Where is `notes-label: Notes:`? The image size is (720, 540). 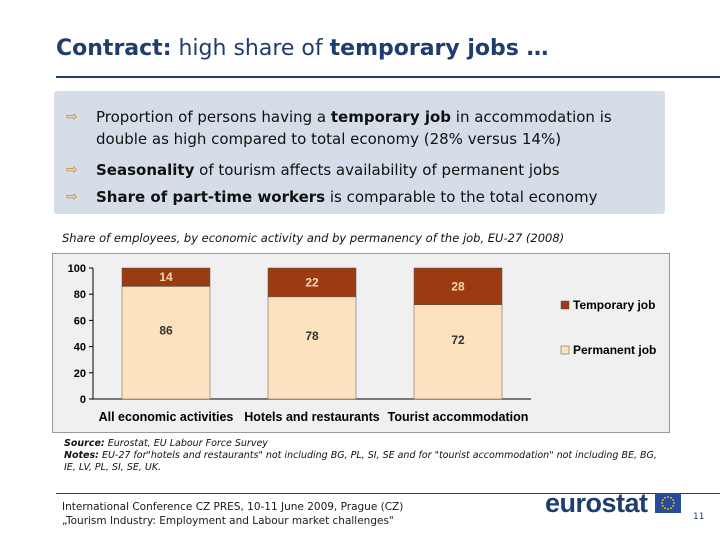
notes-label: Notes: is located at coordinates (81, 455).